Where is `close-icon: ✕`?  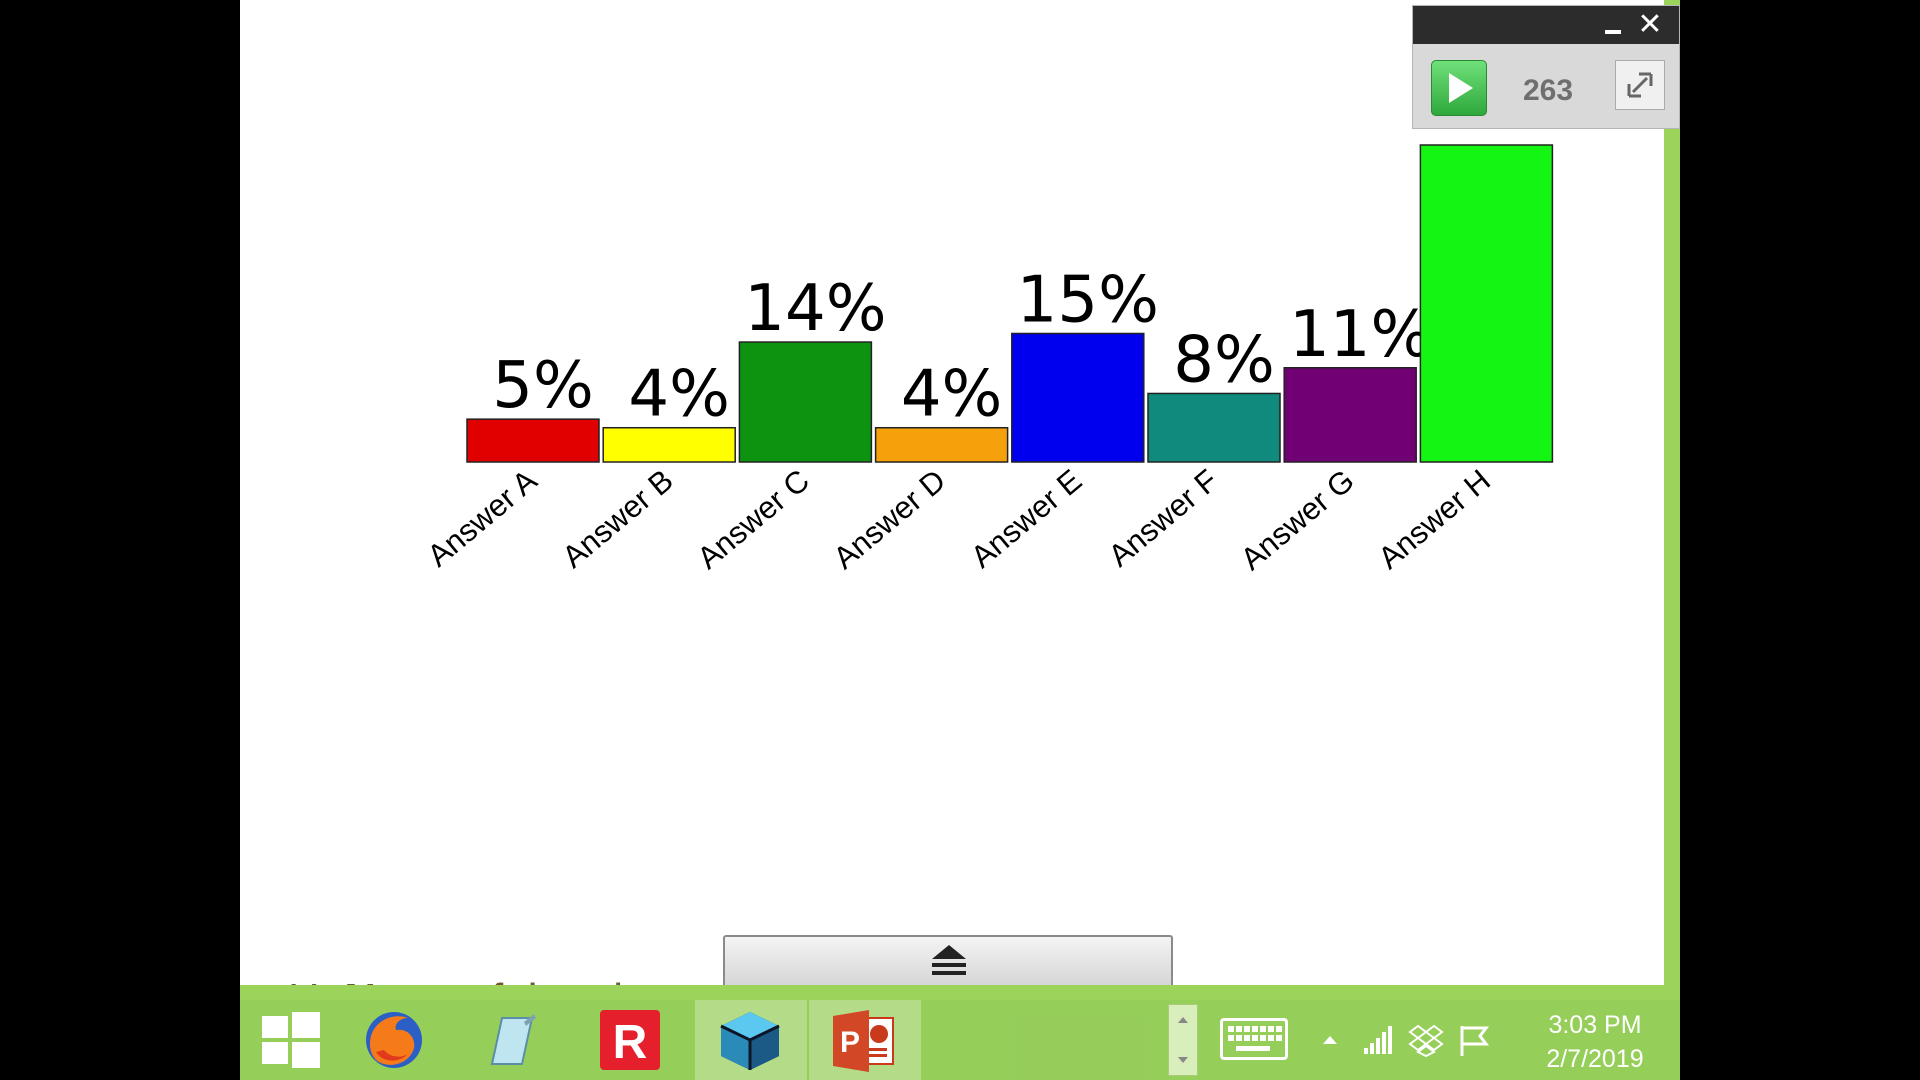 close-icon: ✕ is located at coordinates (1650, 24).